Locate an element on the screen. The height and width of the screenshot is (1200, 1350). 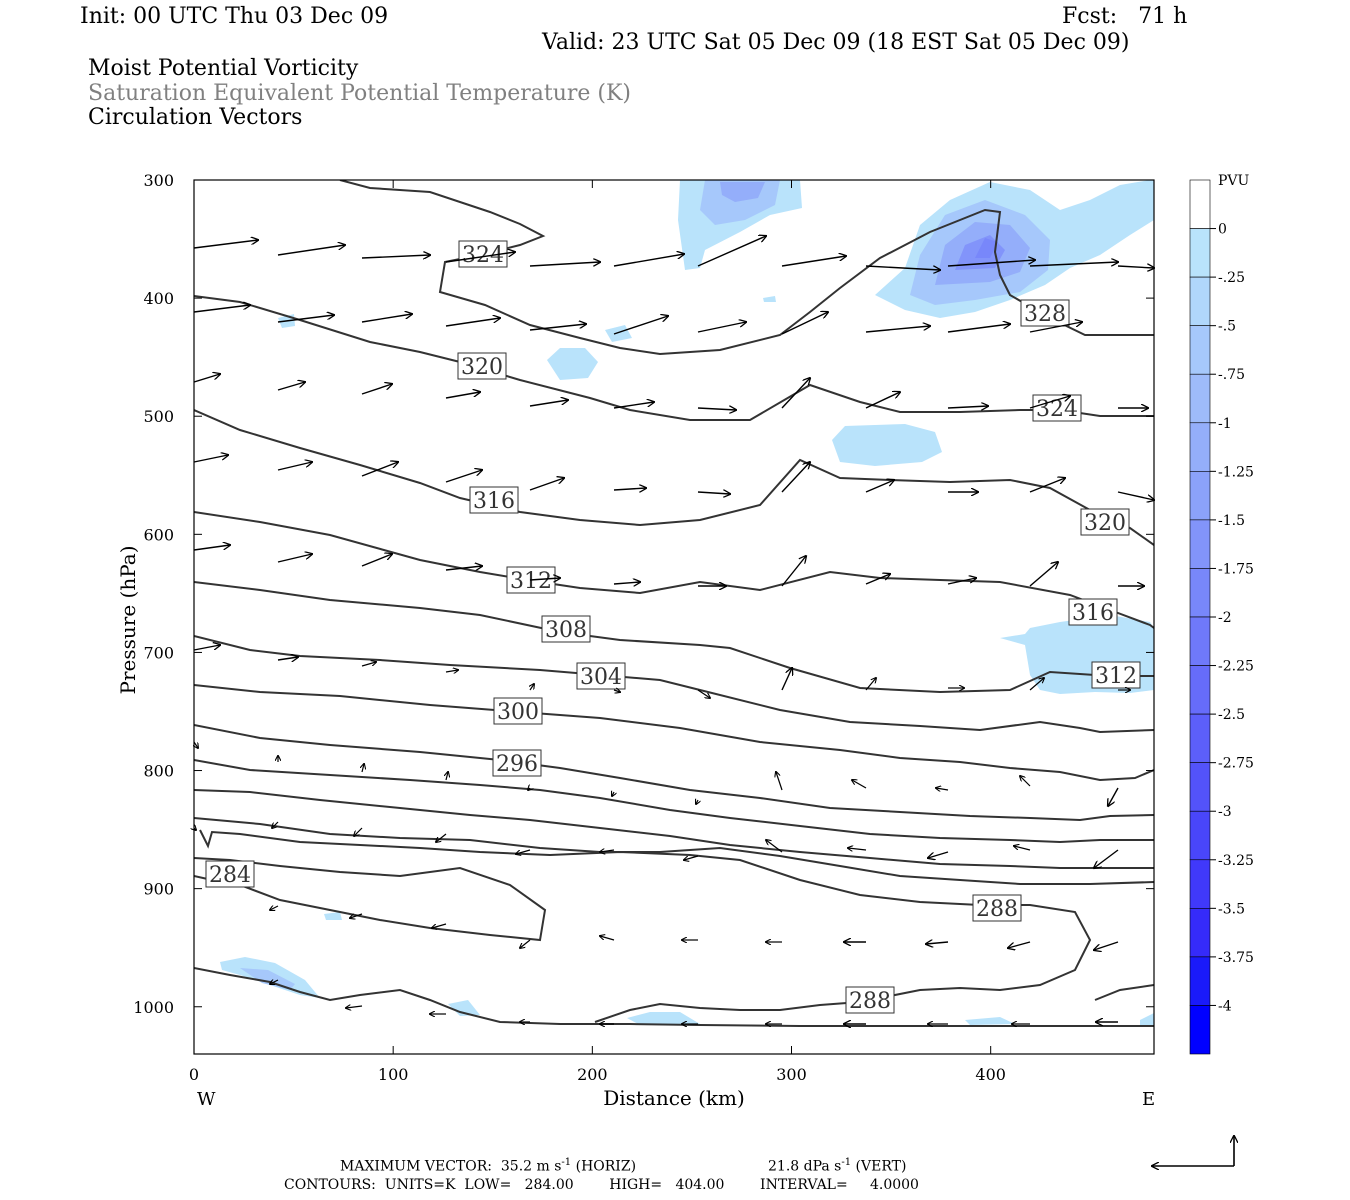
contour-label: 320 is located at coordinates (1105, 523).